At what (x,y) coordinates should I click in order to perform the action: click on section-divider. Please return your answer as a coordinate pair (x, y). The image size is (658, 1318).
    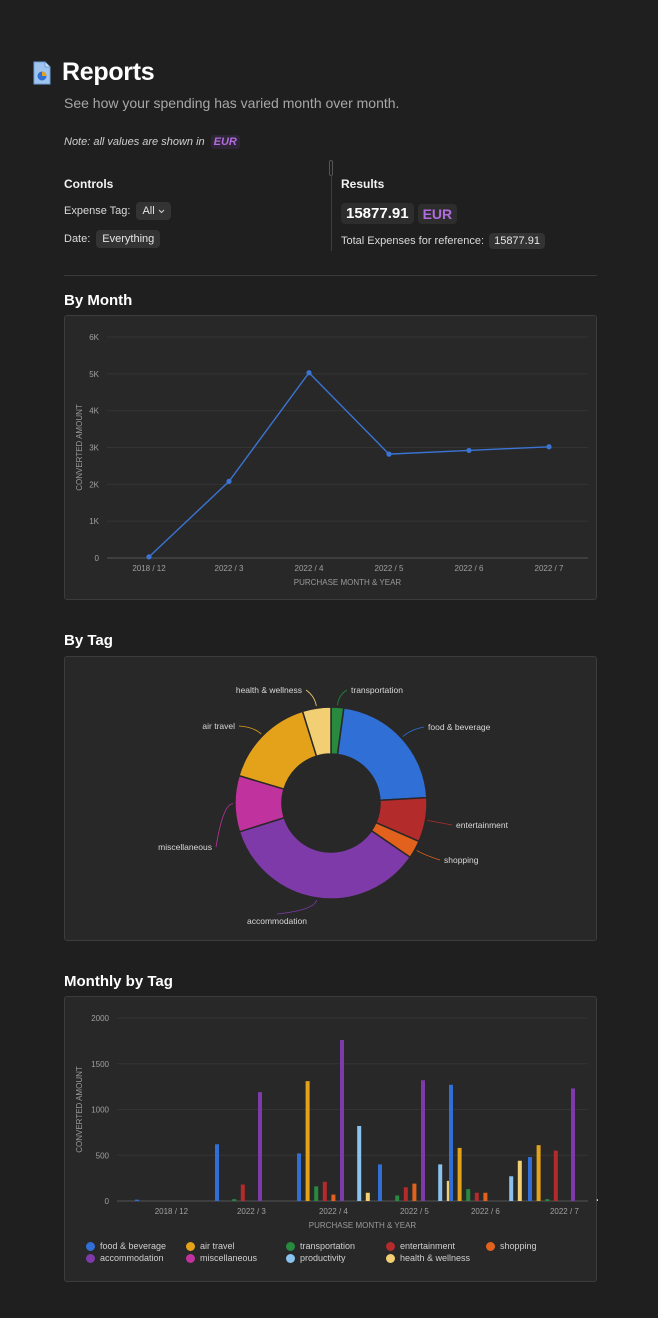
    Looking at the image, I should click on (330, 275).